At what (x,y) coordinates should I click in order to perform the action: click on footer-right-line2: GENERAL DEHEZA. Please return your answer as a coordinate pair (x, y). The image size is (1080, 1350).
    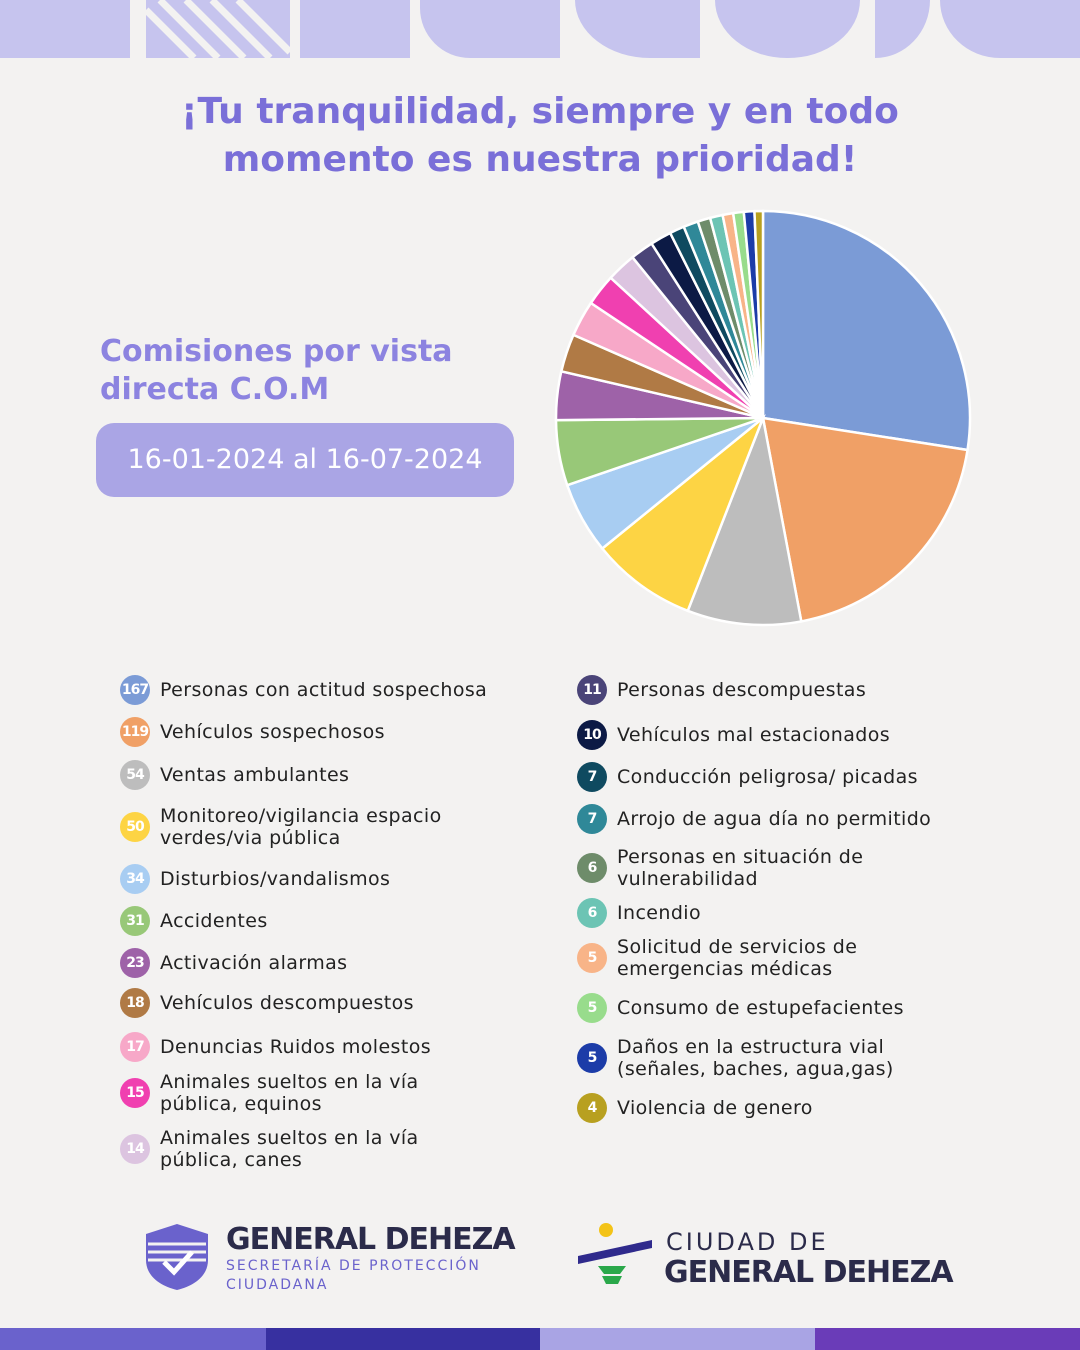
    Looking at the image, I should click on (809, 1272).